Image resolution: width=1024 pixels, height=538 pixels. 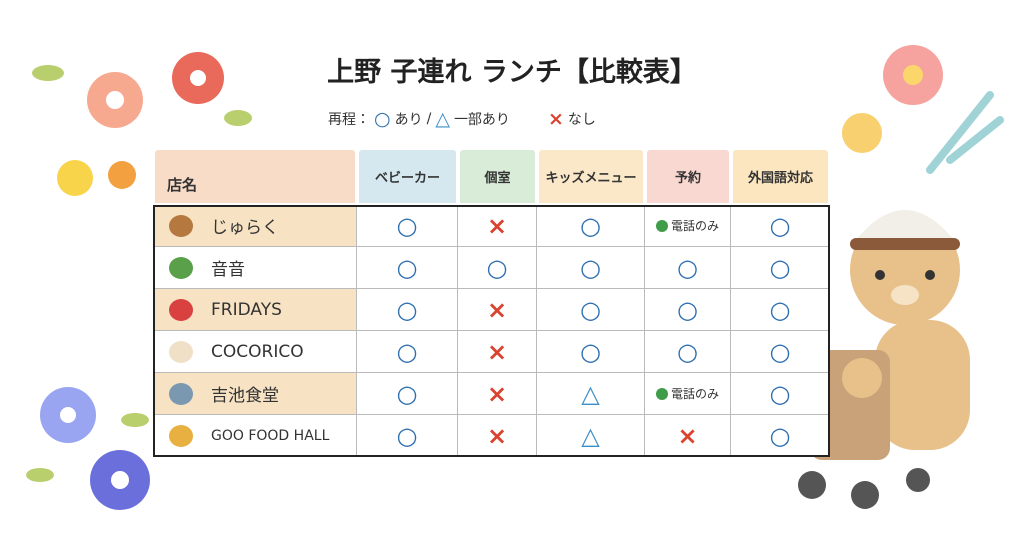 What do you see at coordinates (591, 176) in the screenshot?
I see `header-cell: キッズメニュー` at bounding box center [591, 176].